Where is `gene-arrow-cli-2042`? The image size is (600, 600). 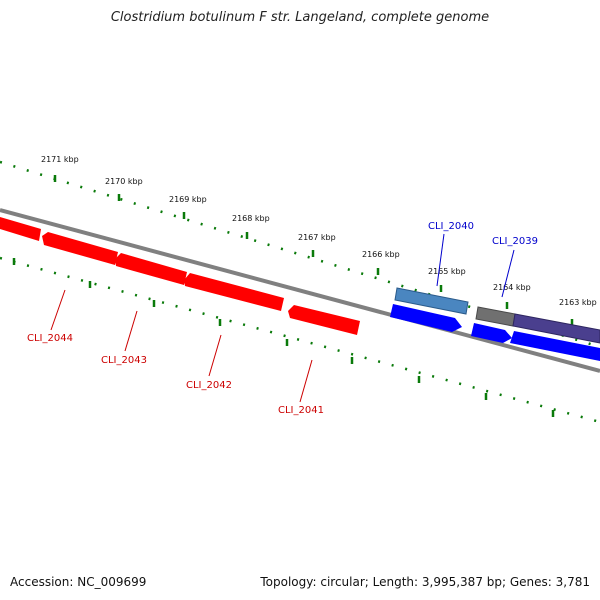
gene-arrow-cli-2042 is located at coordinates (234, 292).